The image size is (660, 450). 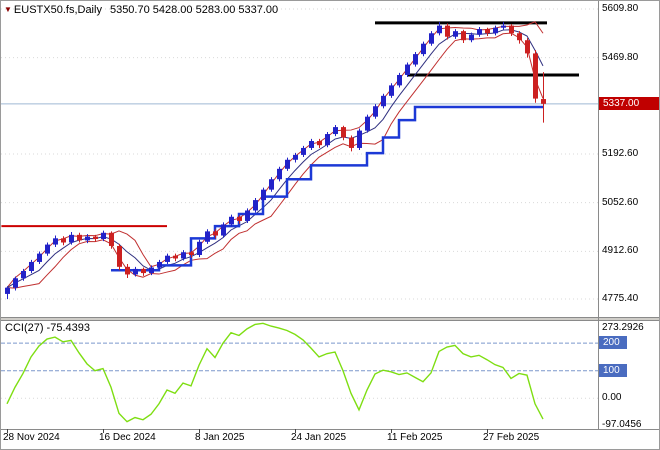 What do you see at coordinates (620, 298) in the screenshot?
I see `price-axis-label: 4775.40` at bounding box center [620, 298].